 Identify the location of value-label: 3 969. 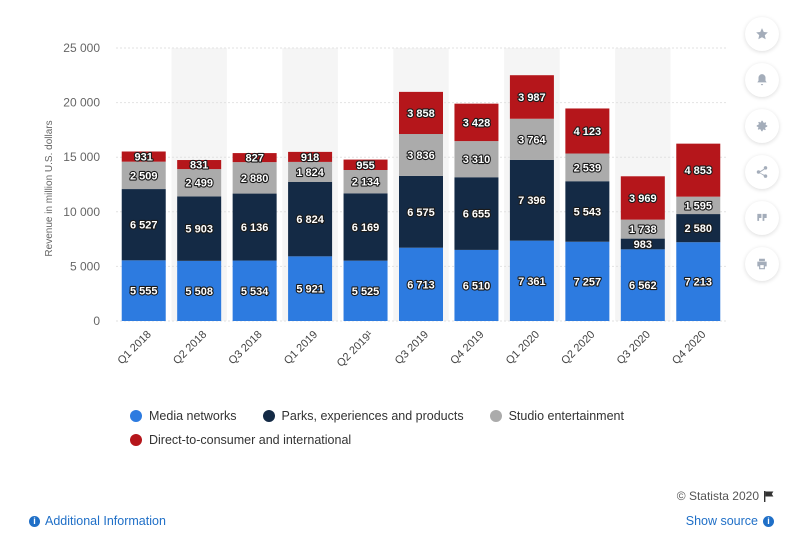
(643, 199).